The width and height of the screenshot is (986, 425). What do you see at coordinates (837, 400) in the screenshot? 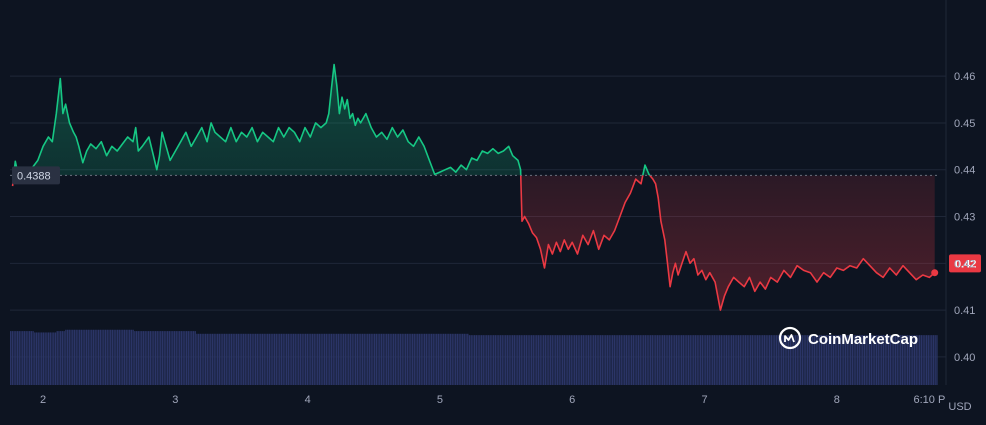
I see `x-tick-label: 8` at bounding box center [837, 400].